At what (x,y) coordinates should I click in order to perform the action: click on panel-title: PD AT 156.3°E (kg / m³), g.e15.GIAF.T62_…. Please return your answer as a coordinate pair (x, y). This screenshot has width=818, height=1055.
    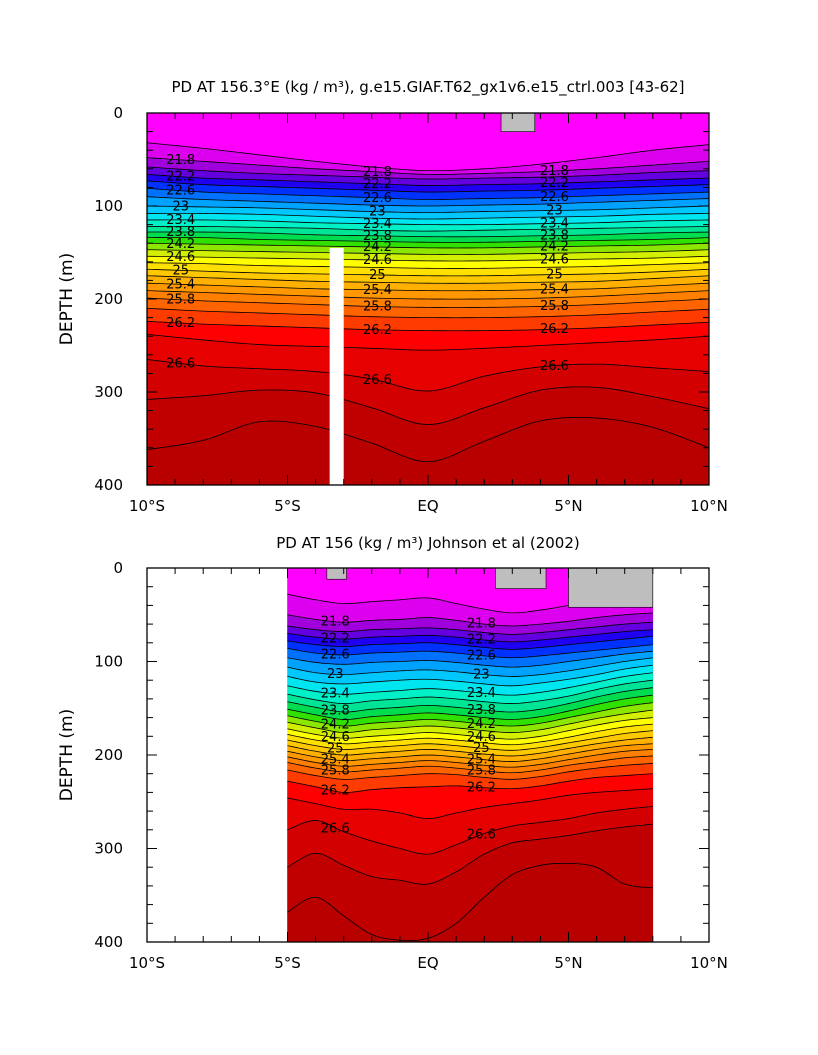
    Looking at the image, I should click on (427, 87).